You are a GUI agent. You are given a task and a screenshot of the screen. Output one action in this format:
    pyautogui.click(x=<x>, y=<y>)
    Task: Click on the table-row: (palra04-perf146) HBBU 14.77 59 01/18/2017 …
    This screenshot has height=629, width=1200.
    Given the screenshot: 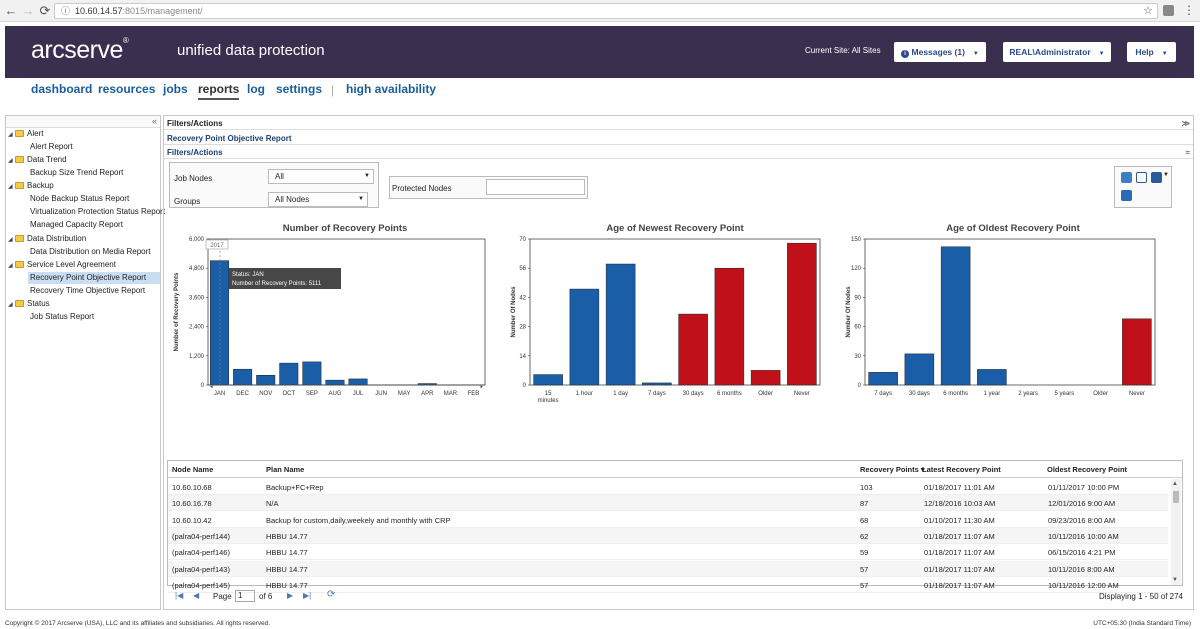 What is the action you would take?
    pyautogui.click(x=668, y=552)
    